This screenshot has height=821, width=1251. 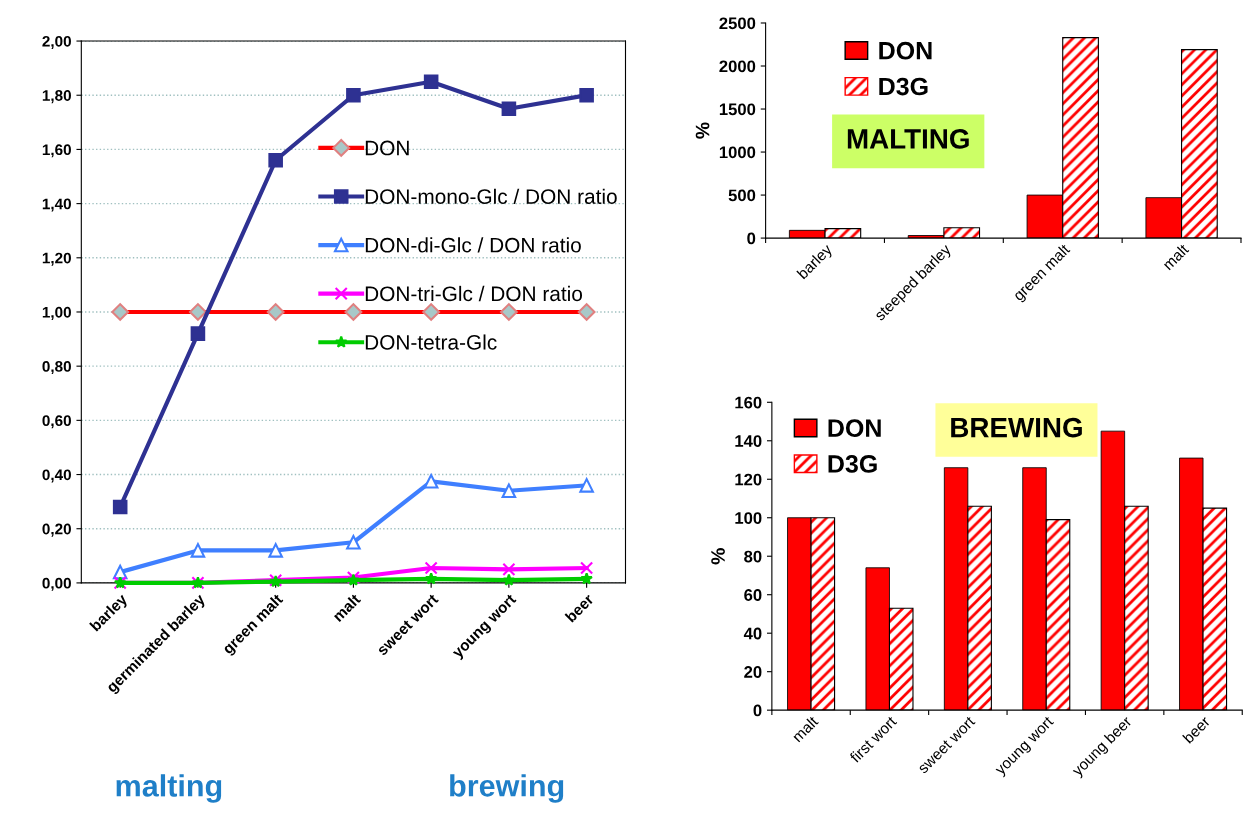 What do you see at coordinates (56, 313) in the screenshot?
I see `y-tick-label: 1,00` at bounding box center [56, 313].